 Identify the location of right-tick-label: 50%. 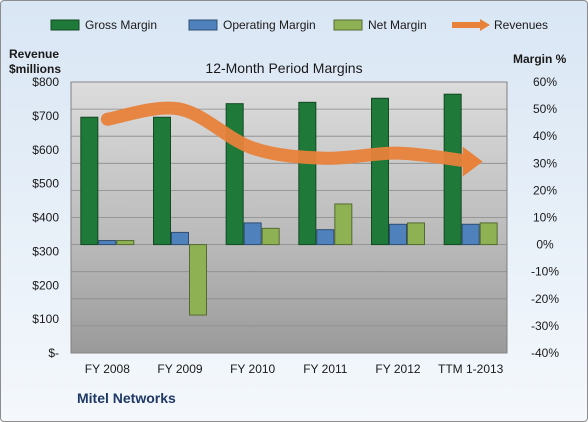
(545, 109).